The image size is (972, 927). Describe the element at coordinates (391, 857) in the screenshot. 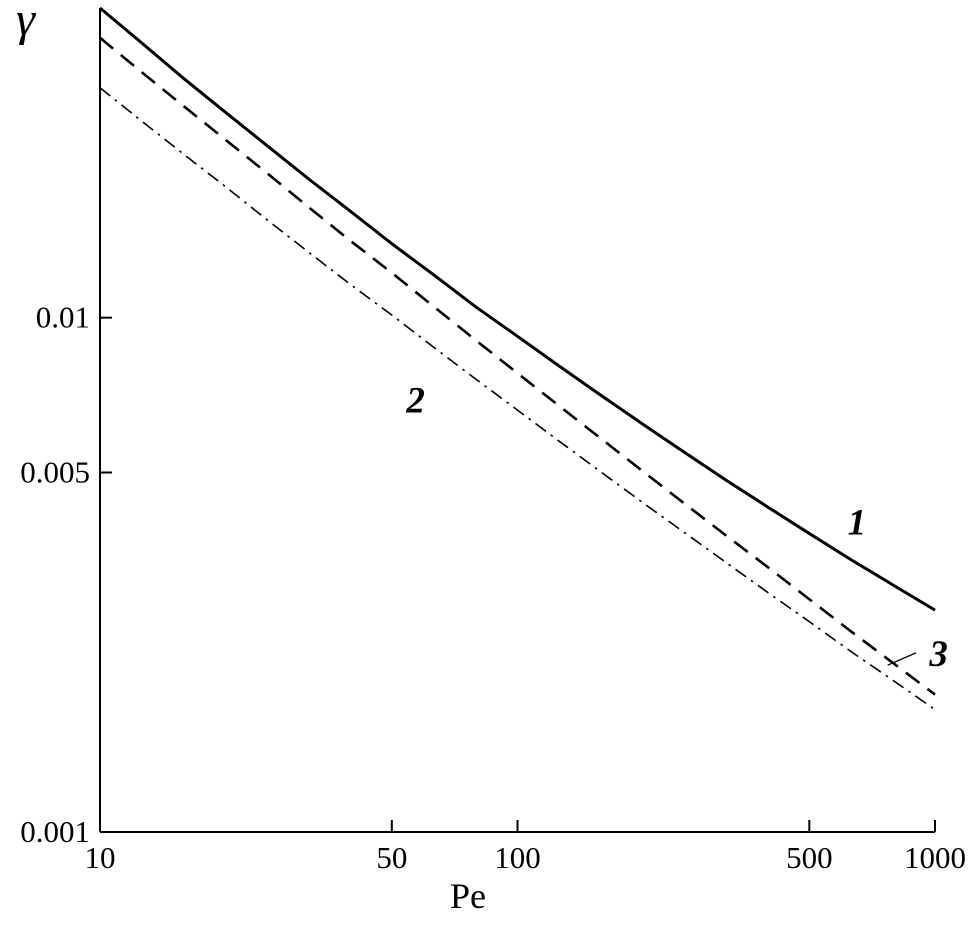

I see `x-tick-label: 50` at that location.